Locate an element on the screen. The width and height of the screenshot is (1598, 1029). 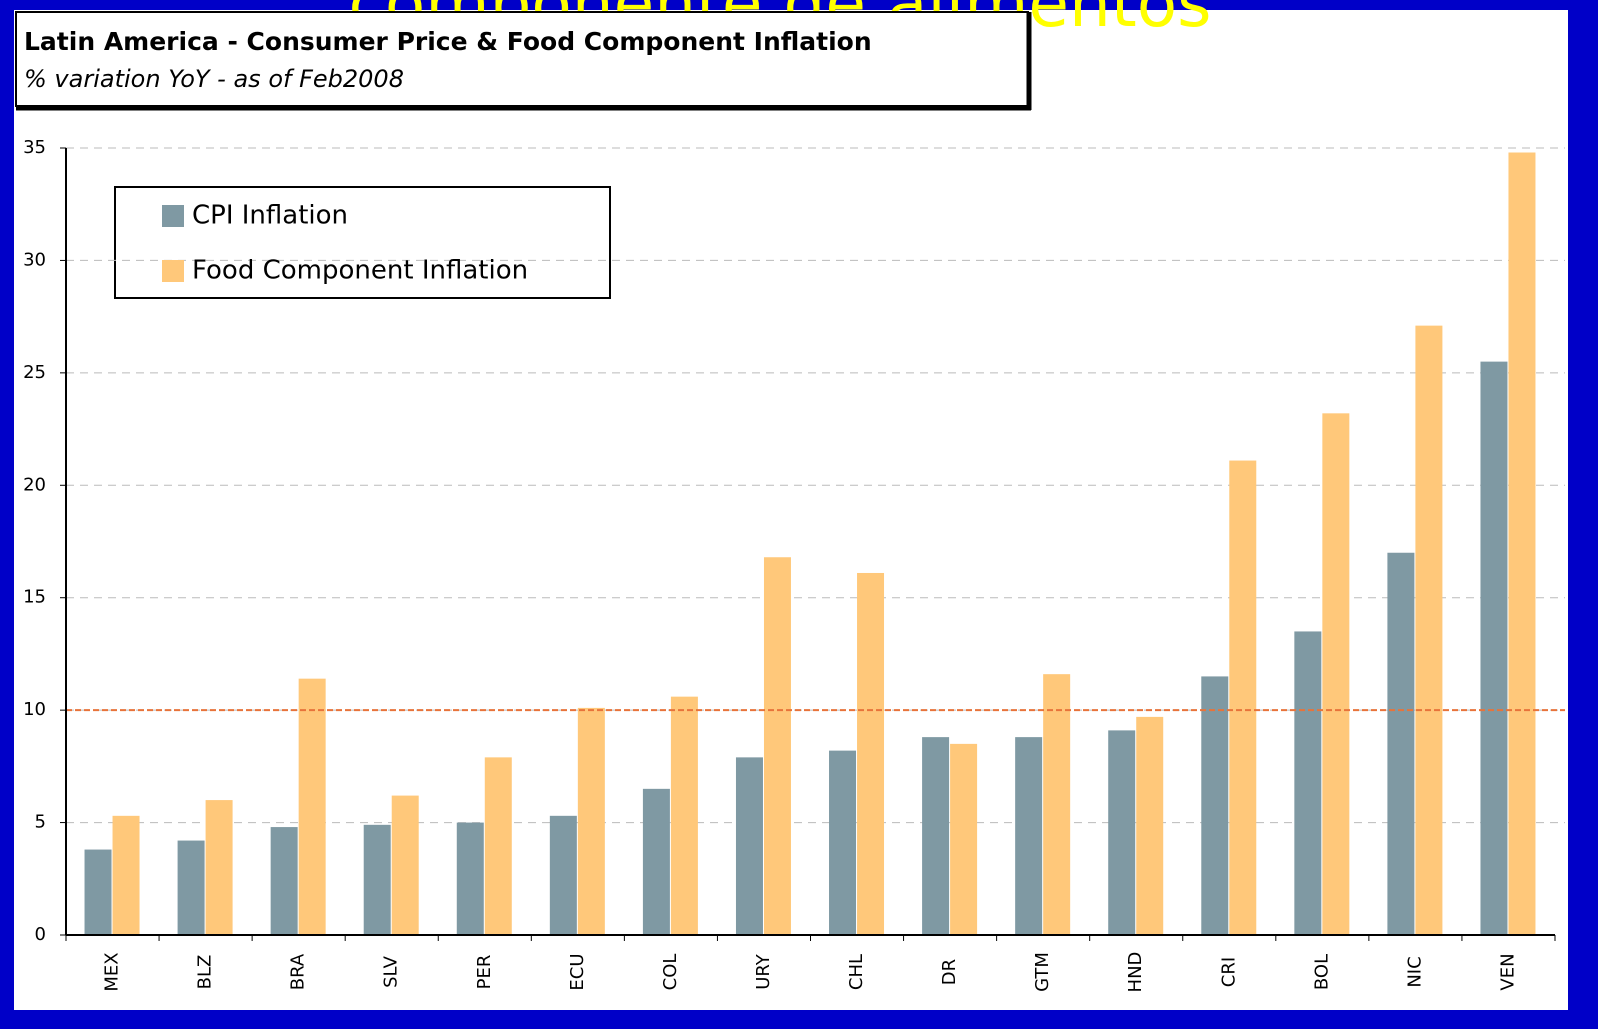
y-tick-label: 25 is located at coordinates (34, 372).